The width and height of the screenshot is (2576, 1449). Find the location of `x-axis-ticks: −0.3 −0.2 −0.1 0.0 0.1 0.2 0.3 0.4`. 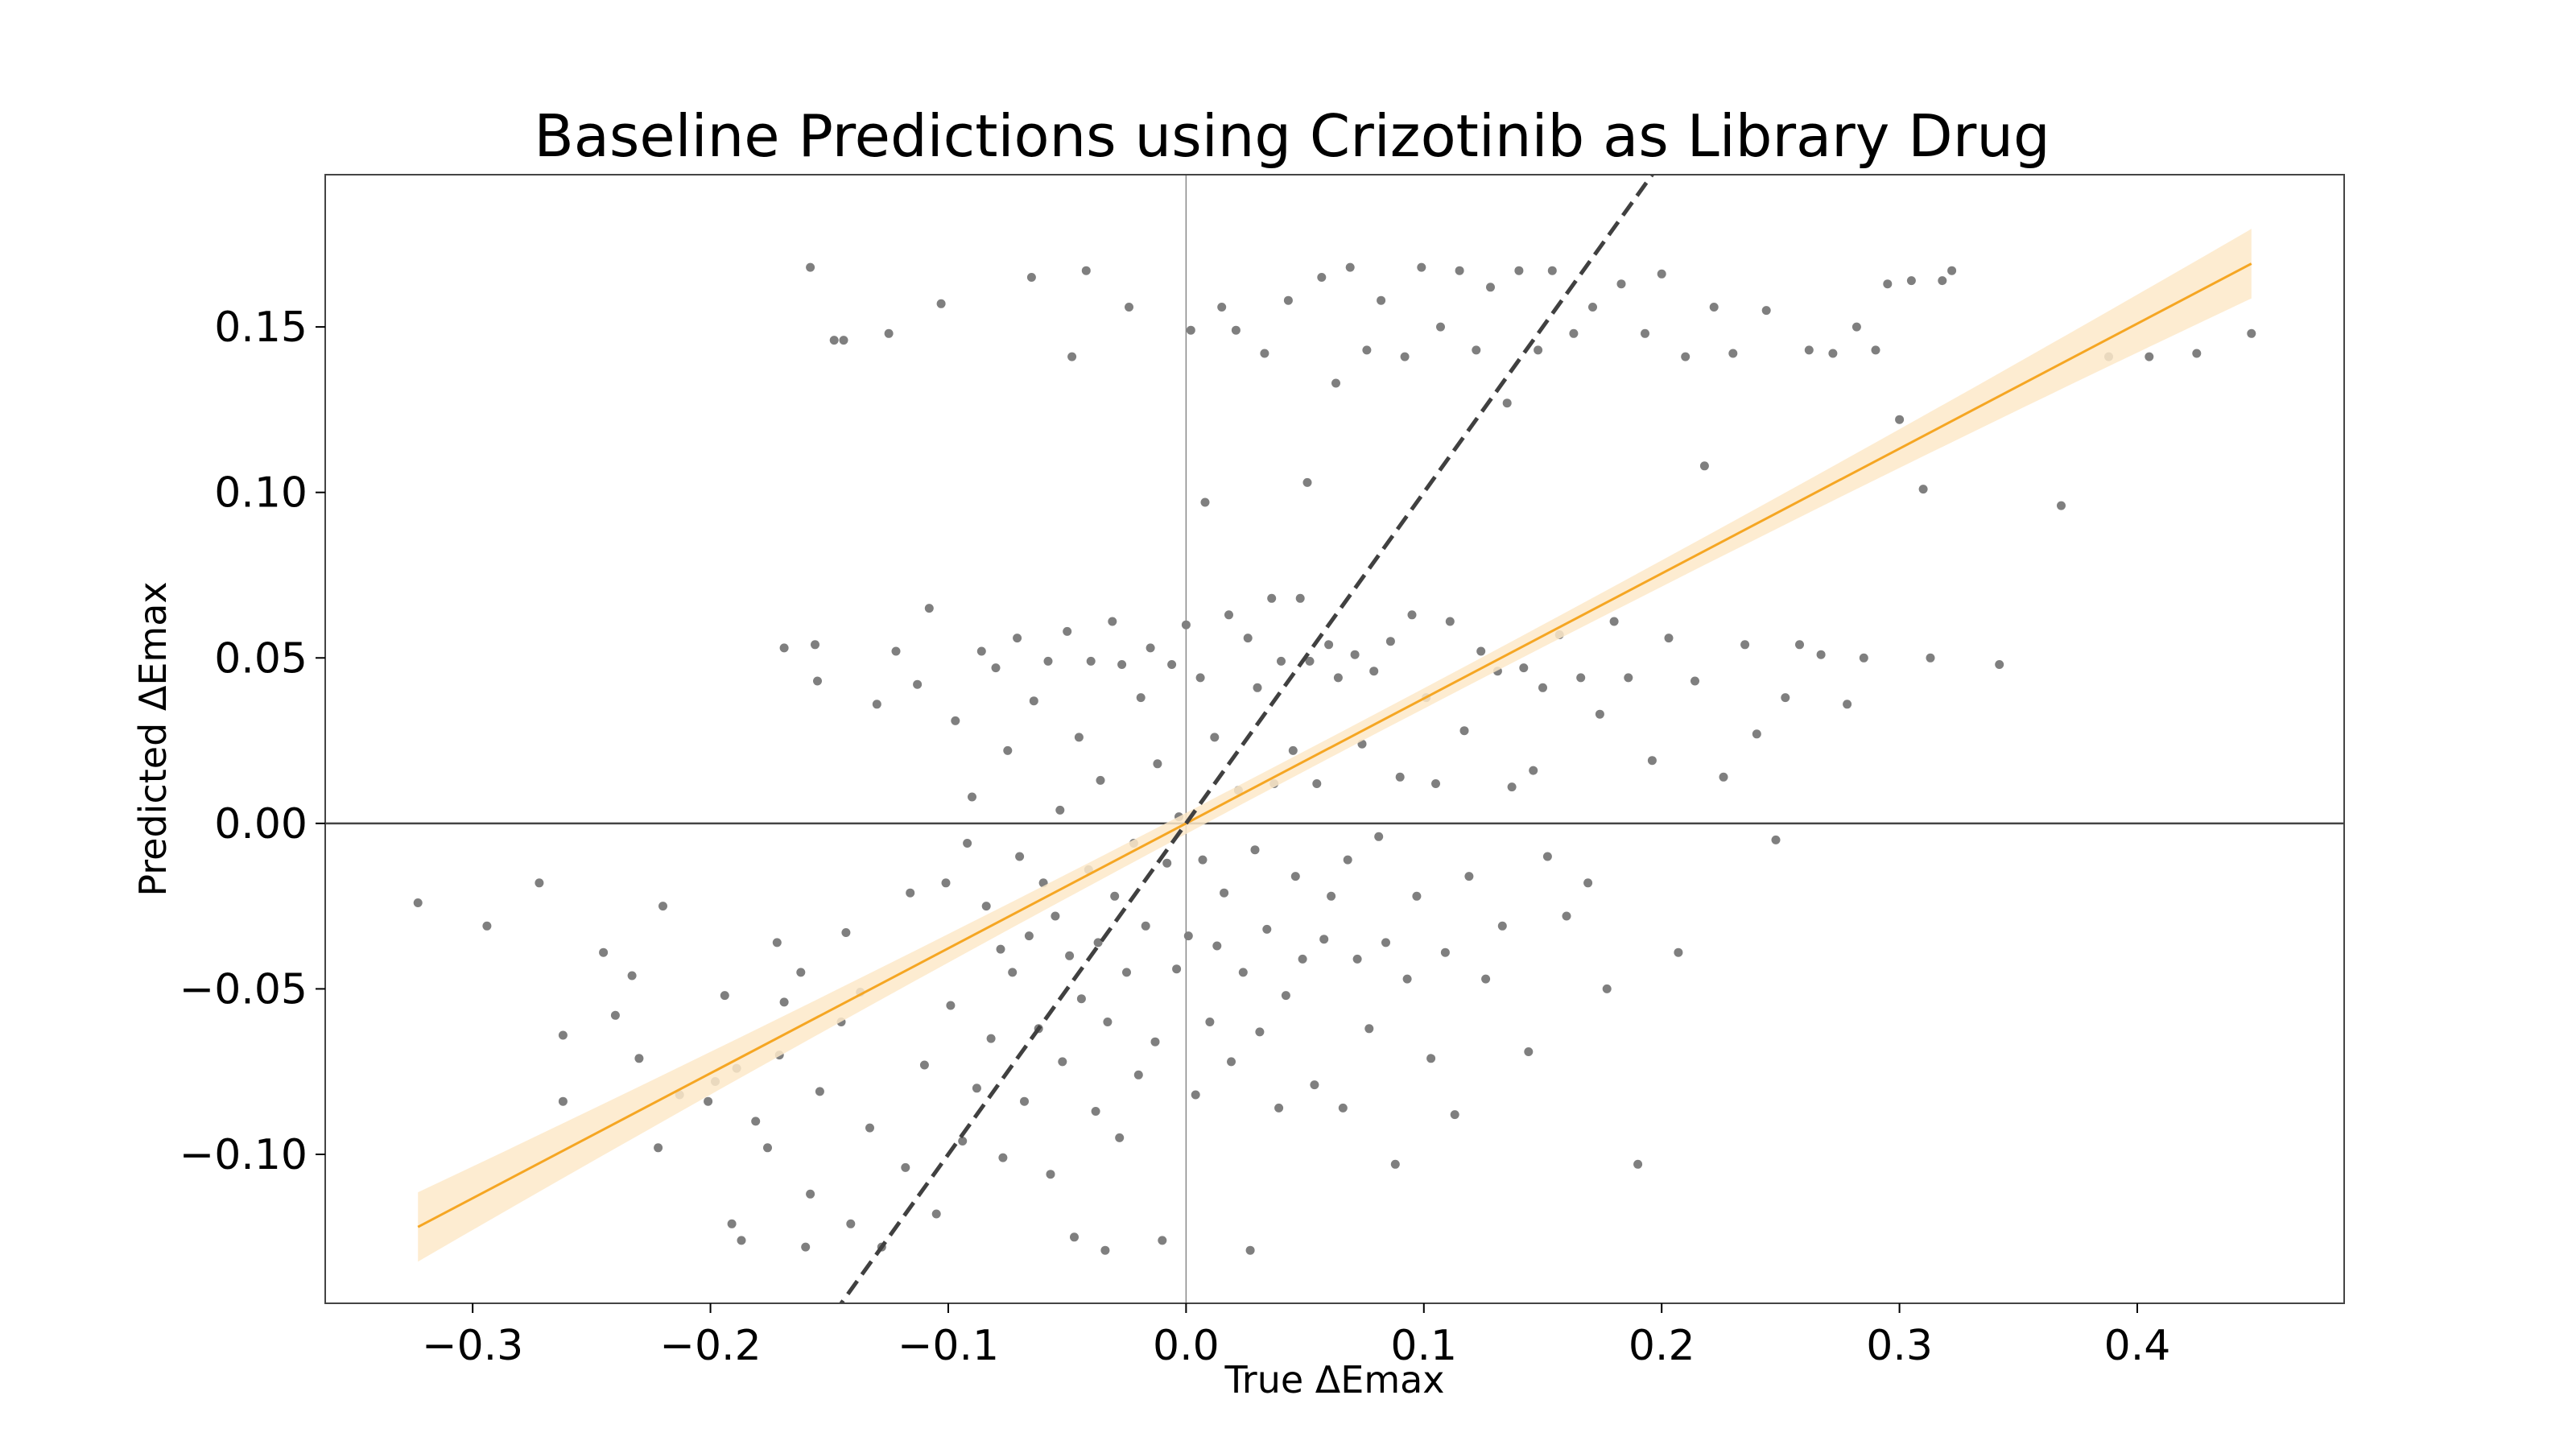

x-axis-ticks: −0.3 −0.2 −0.1 0.0 0.1 0.2 0.3 0.4 is located at coordinates (1296, 1336).